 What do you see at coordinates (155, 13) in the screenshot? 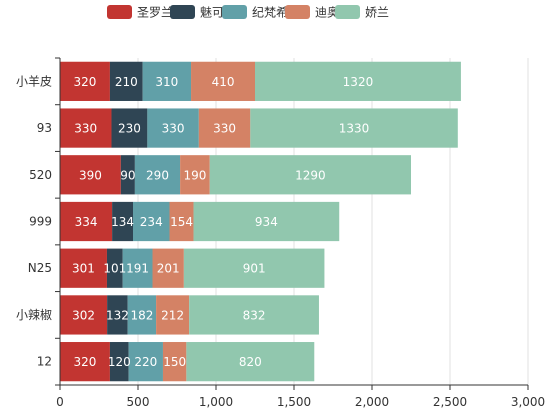
I see `legend-label: 圣罗兰` at bounding box center [155, 13].